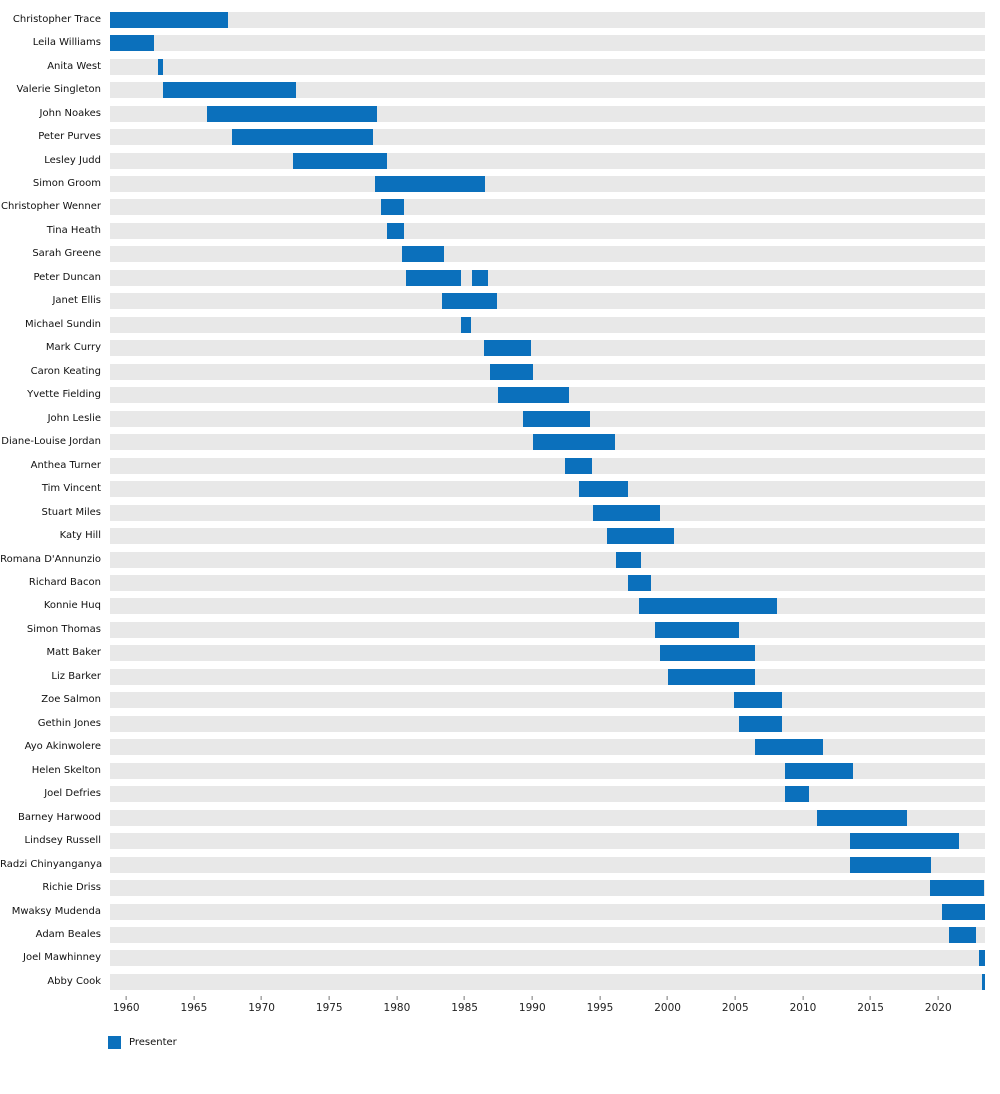 This screenshot has width=1000, height=1094. Describe the element at coordinates (72, 794) in the screenshot. I see `row-label: Joel Defries` at that location.